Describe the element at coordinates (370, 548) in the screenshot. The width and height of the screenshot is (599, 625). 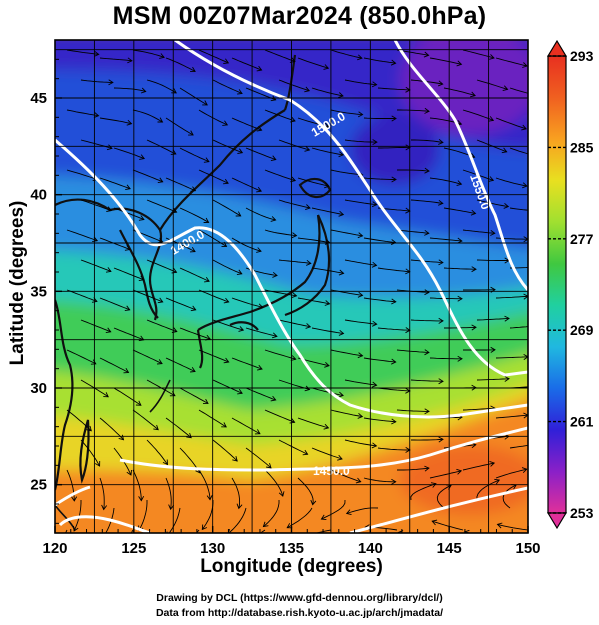
I see `x-tick-label: 140` at that location.